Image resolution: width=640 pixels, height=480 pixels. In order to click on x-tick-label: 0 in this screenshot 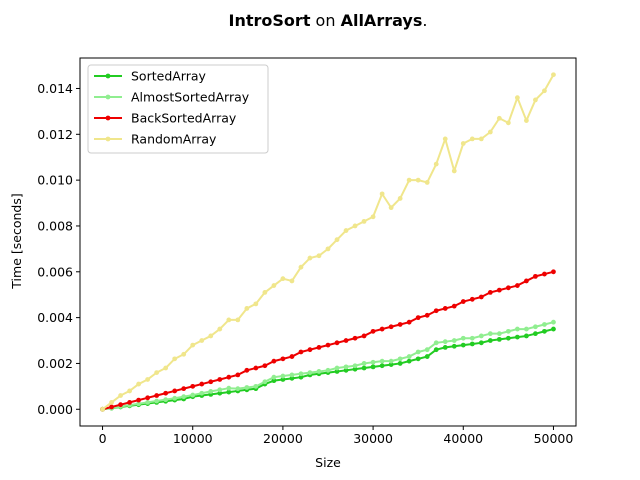, I will do `click(103, 438)`.